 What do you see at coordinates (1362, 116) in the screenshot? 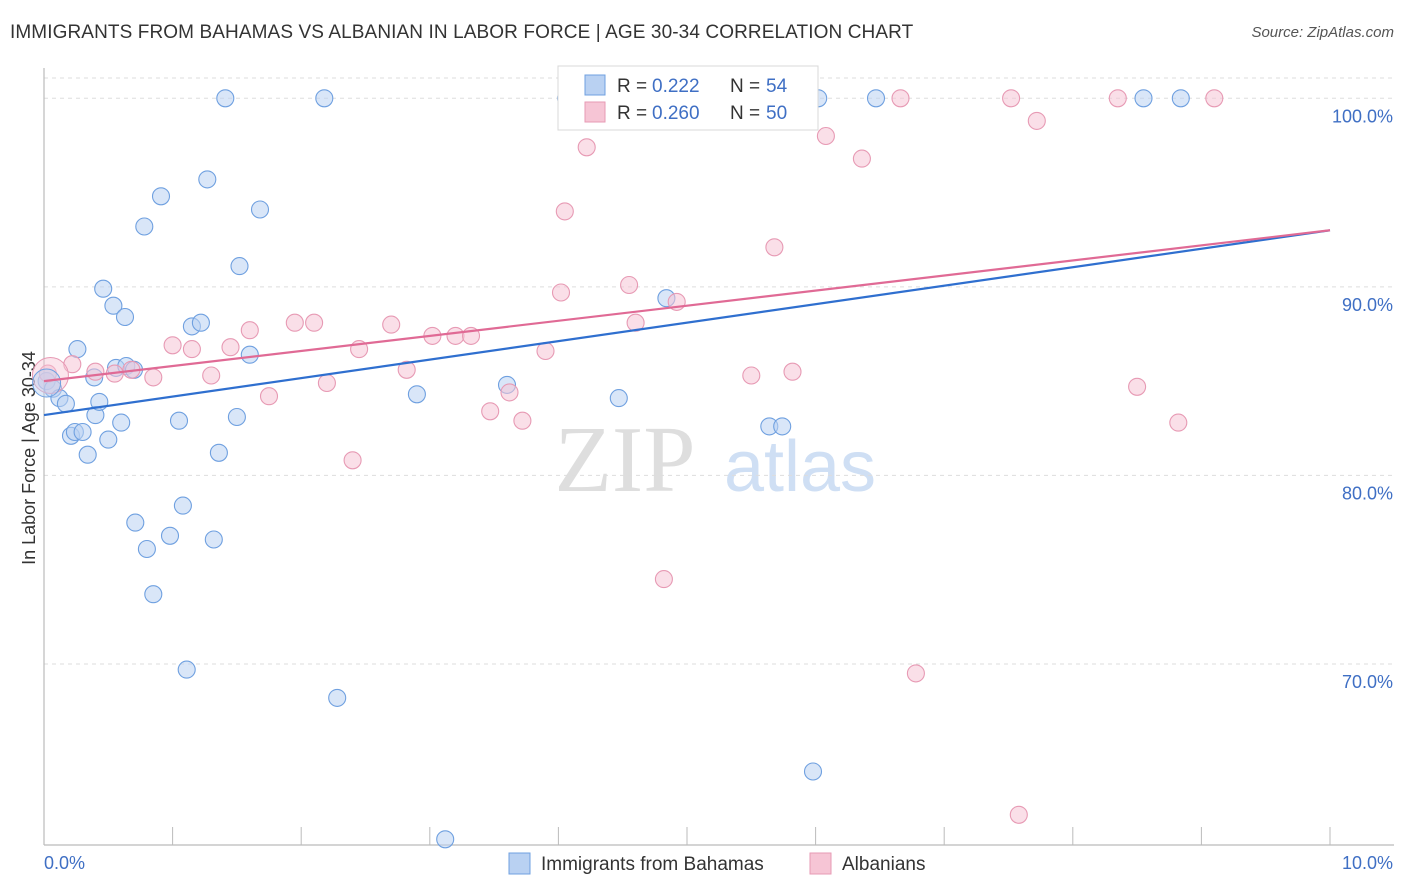
I see `y-tick-label-3: 100.0%` at bounding box center [1362, 116].